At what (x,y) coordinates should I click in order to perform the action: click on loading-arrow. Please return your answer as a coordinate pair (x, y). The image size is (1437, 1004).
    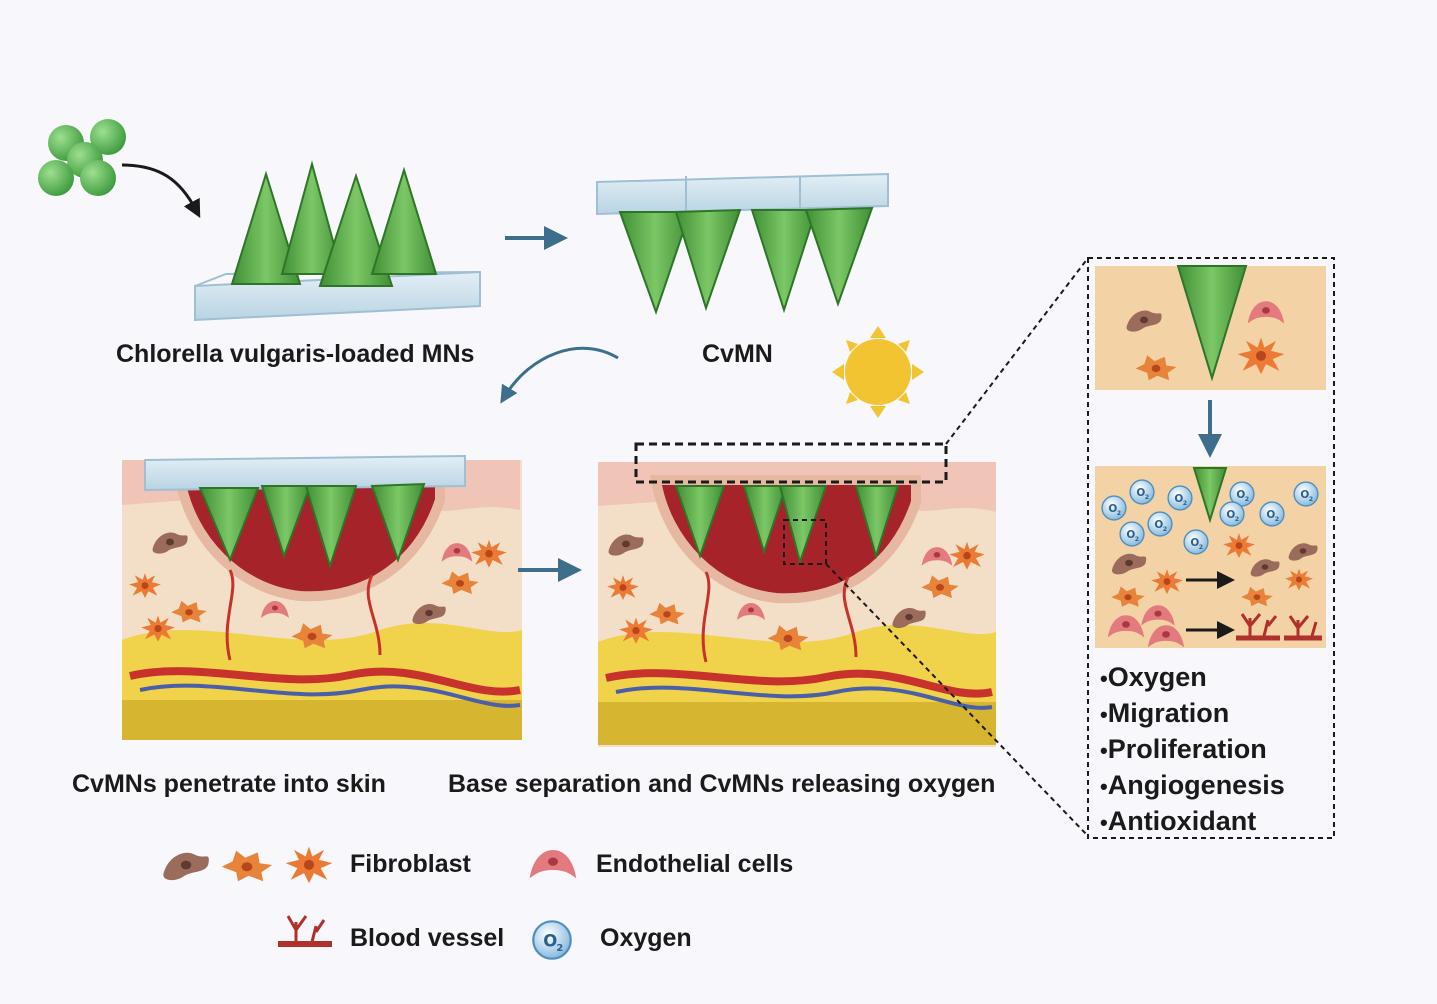
    Looking at the image, I should click on (161, 190).